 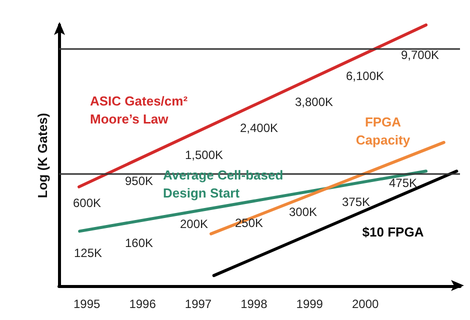 I want to click on annotation: 2,400K, so click(x=259, y=128).